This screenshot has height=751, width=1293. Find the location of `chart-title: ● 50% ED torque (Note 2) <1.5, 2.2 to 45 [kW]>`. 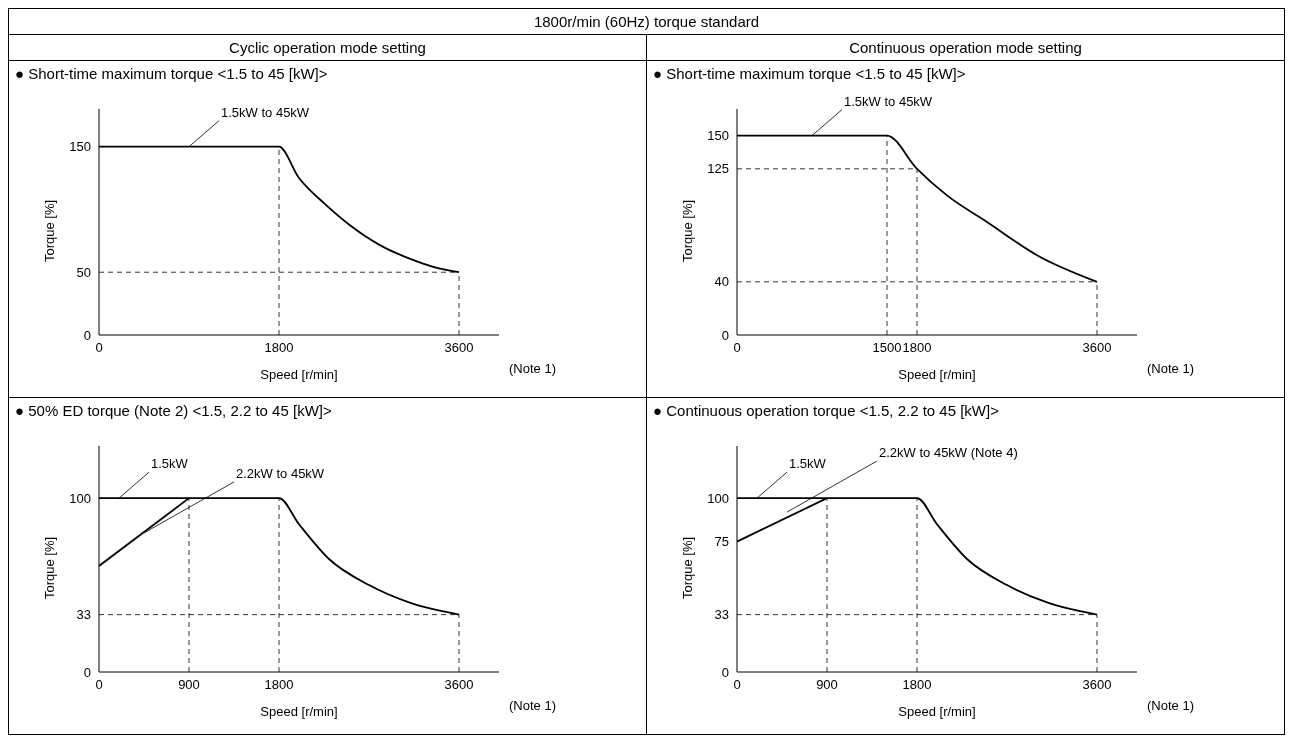

chart-title: ● 50% ED torque (Note 2) <1.5, 2.2 to 45 [kW]> is located at coordinates (173, 411).